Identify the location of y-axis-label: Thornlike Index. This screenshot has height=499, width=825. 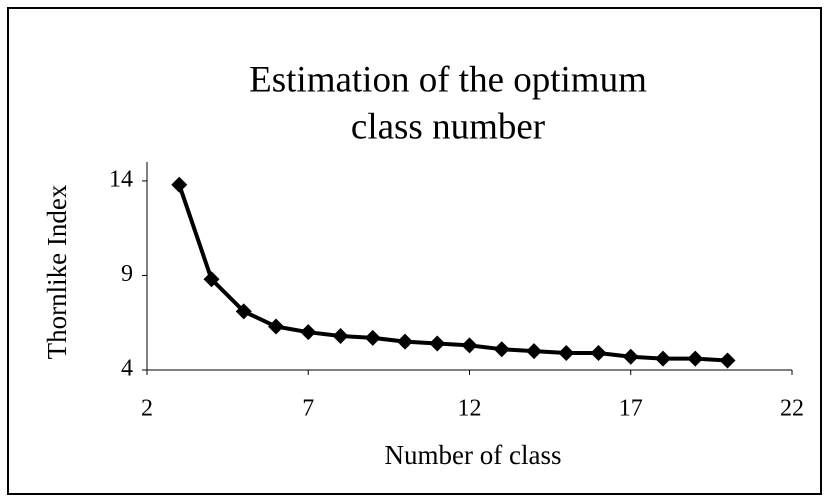
(57, 271).